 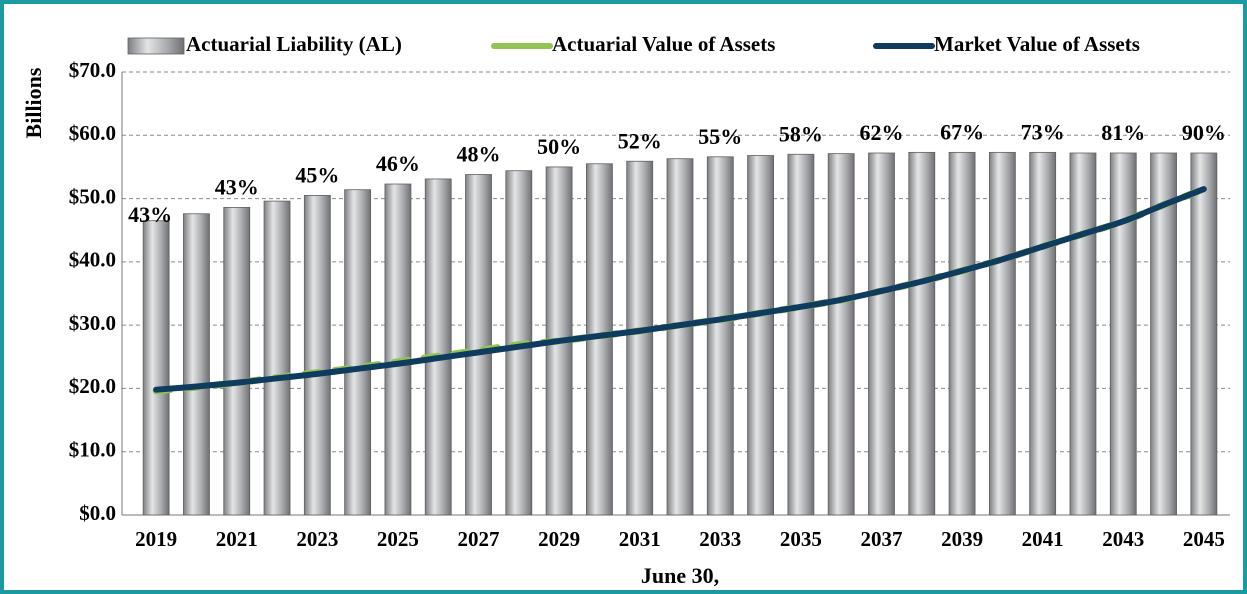 What do you see at coordinates (1123, 132) in the screenshot?
I see `funded-ratio-label: 81%` at bounding box center [1123, 132].